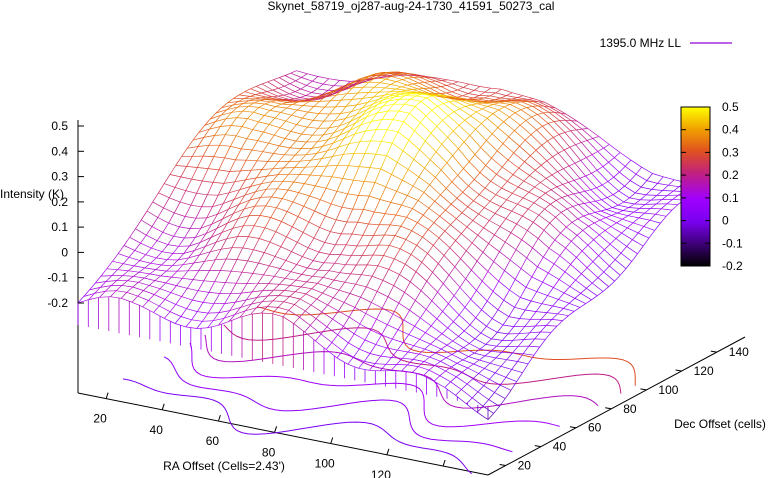  Describe the element at coordinates (64, 252) in the screenshot. I see `z-tick-label: 0` at that location.